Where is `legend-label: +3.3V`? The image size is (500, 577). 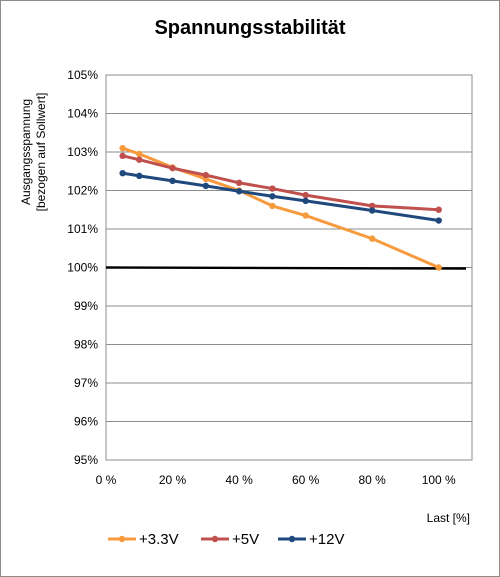
legend-label: +3.3V is located at coordinates (159, 539).